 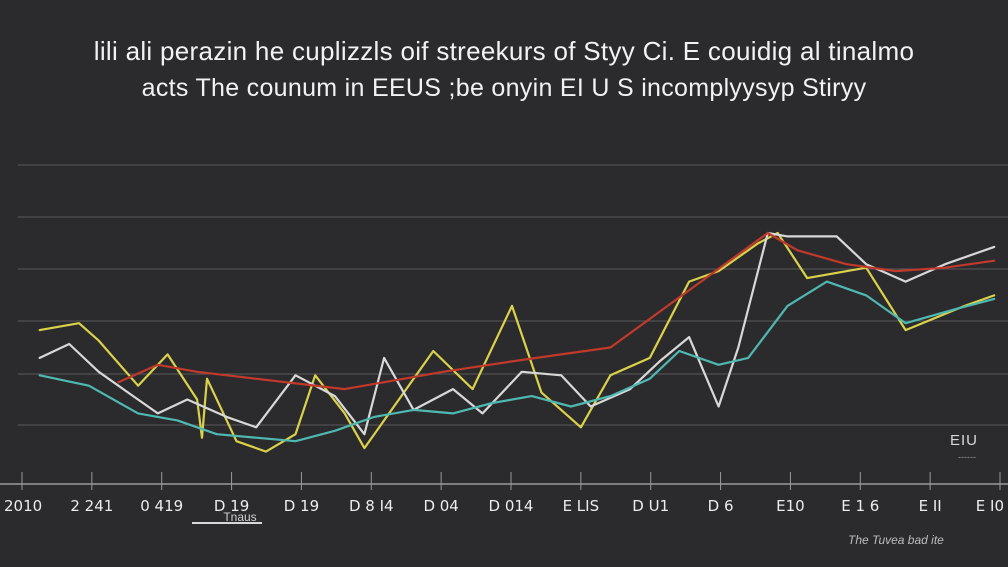 What do you see at coordinates (440, 506) in the screenshot?
I see `x-tick-label: D 04` at bounding box center [440, 506].